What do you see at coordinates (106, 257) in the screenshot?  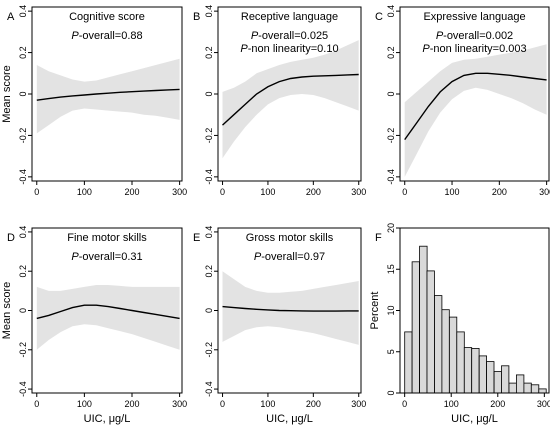 I see `p-value-annotation: P-overall=0.31` at bounding box center [106, 257].